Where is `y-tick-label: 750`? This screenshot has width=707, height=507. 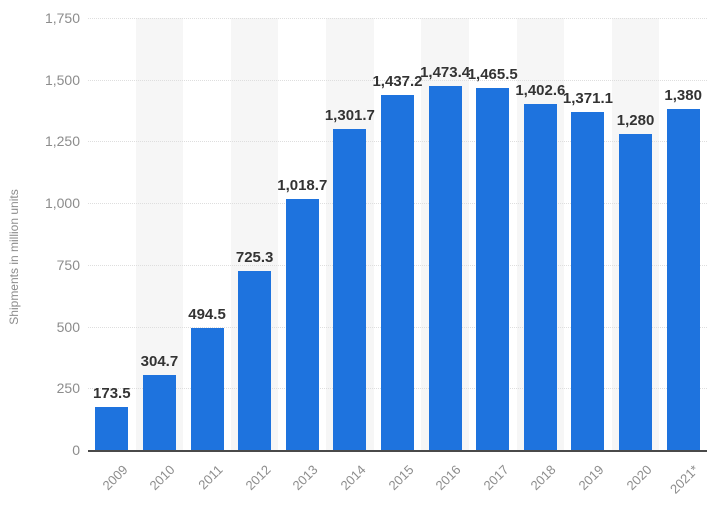 y-tick-label: 750 is located at coordinates (68, 264).